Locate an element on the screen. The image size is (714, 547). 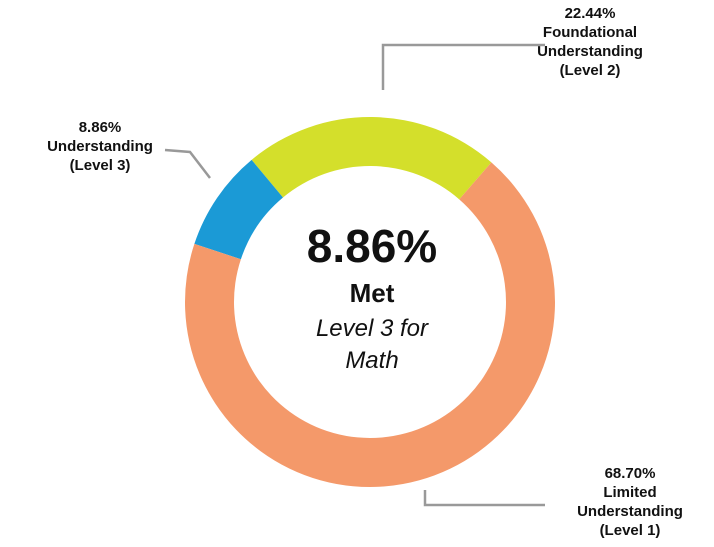
segment-value-label: 22.44% is located at coordinates (590, 13).